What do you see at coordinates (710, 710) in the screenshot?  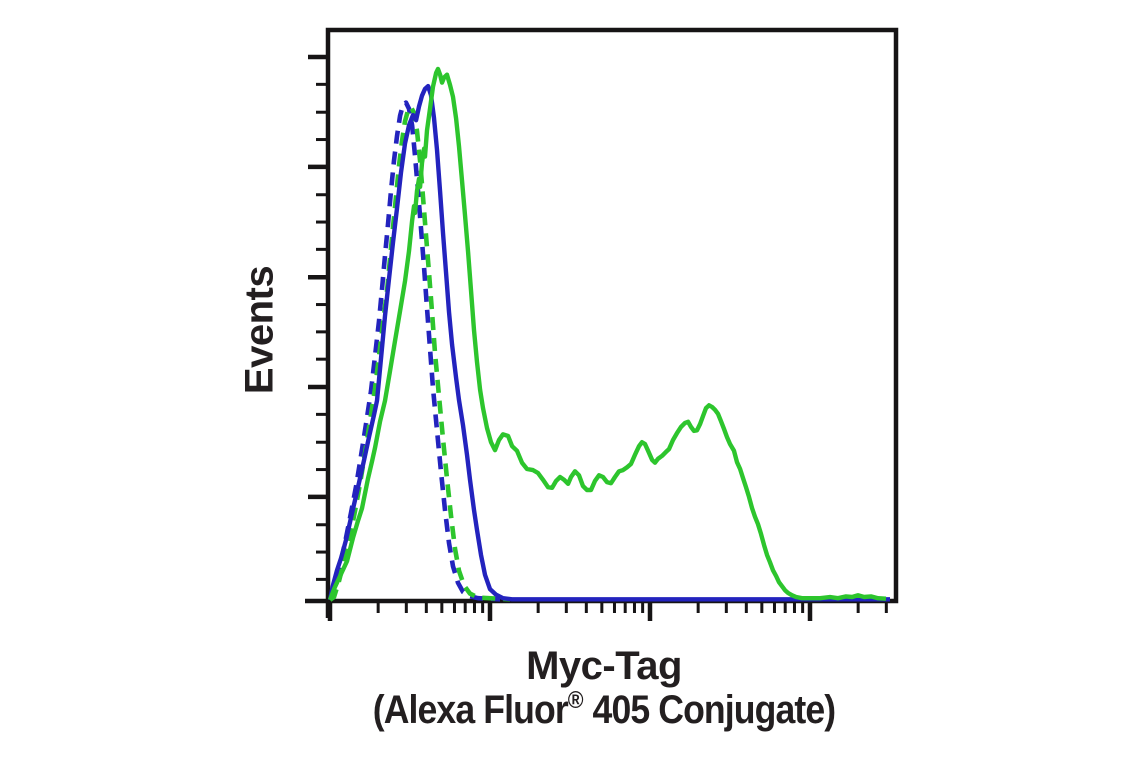 I see `x-axis-label-line2-suffix: 405 Conjugate)` at bounding box center [710, 710].